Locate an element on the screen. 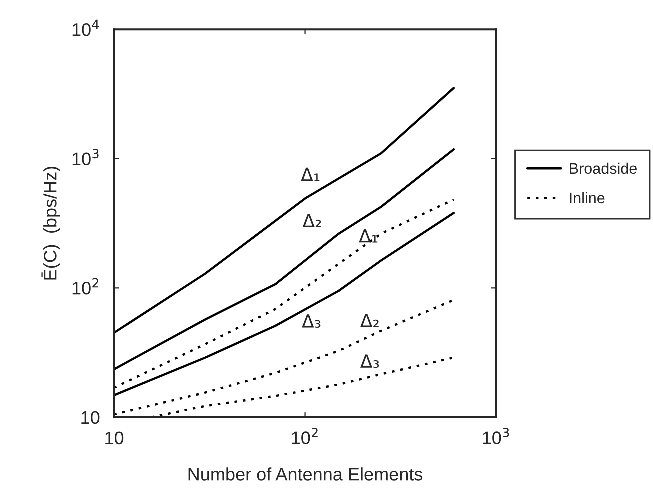 The width and height of the screenshot is (653, 494). x-axis-title: Number of Antenna Elements is located at coordinates (305, 474).